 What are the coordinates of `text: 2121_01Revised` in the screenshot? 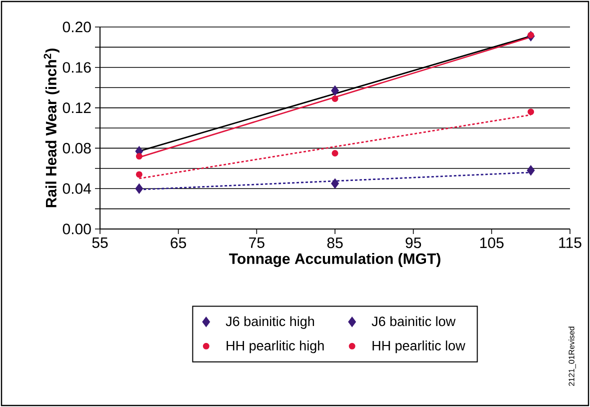 It's located at (572, 356).